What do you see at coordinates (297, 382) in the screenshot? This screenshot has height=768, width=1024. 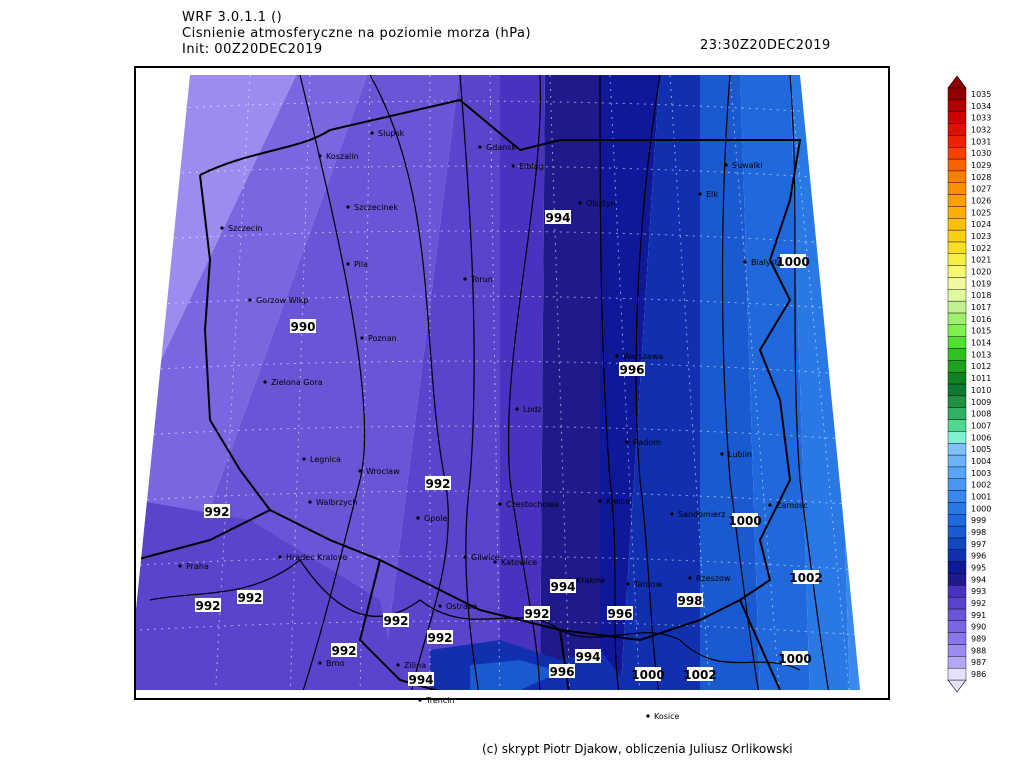 I see `city-label: Zielona Gora` at bounding box center [297, 382].